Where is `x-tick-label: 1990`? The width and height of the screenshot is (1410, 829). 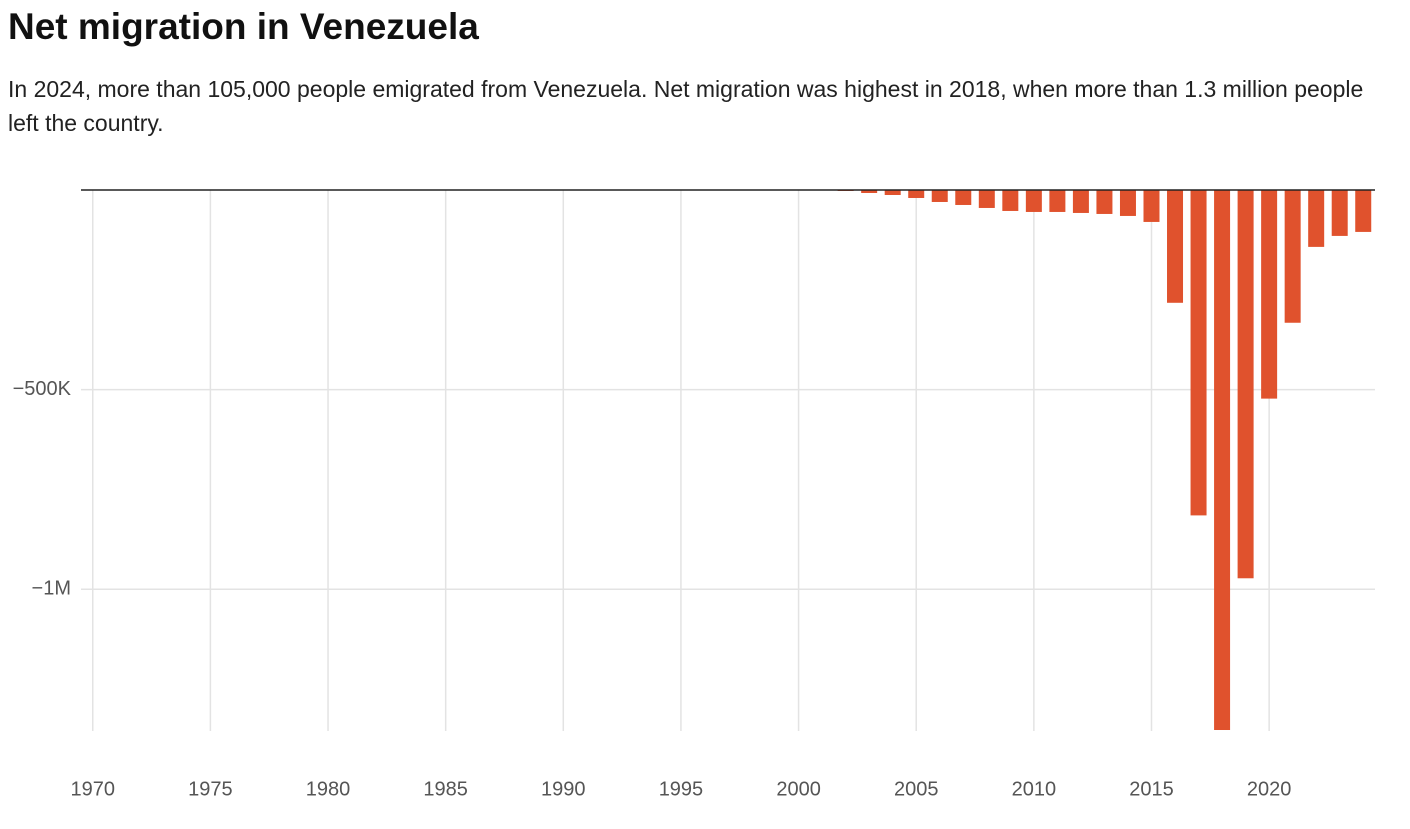 x-tick-label: 1990 is located at coordinates (563, 789).